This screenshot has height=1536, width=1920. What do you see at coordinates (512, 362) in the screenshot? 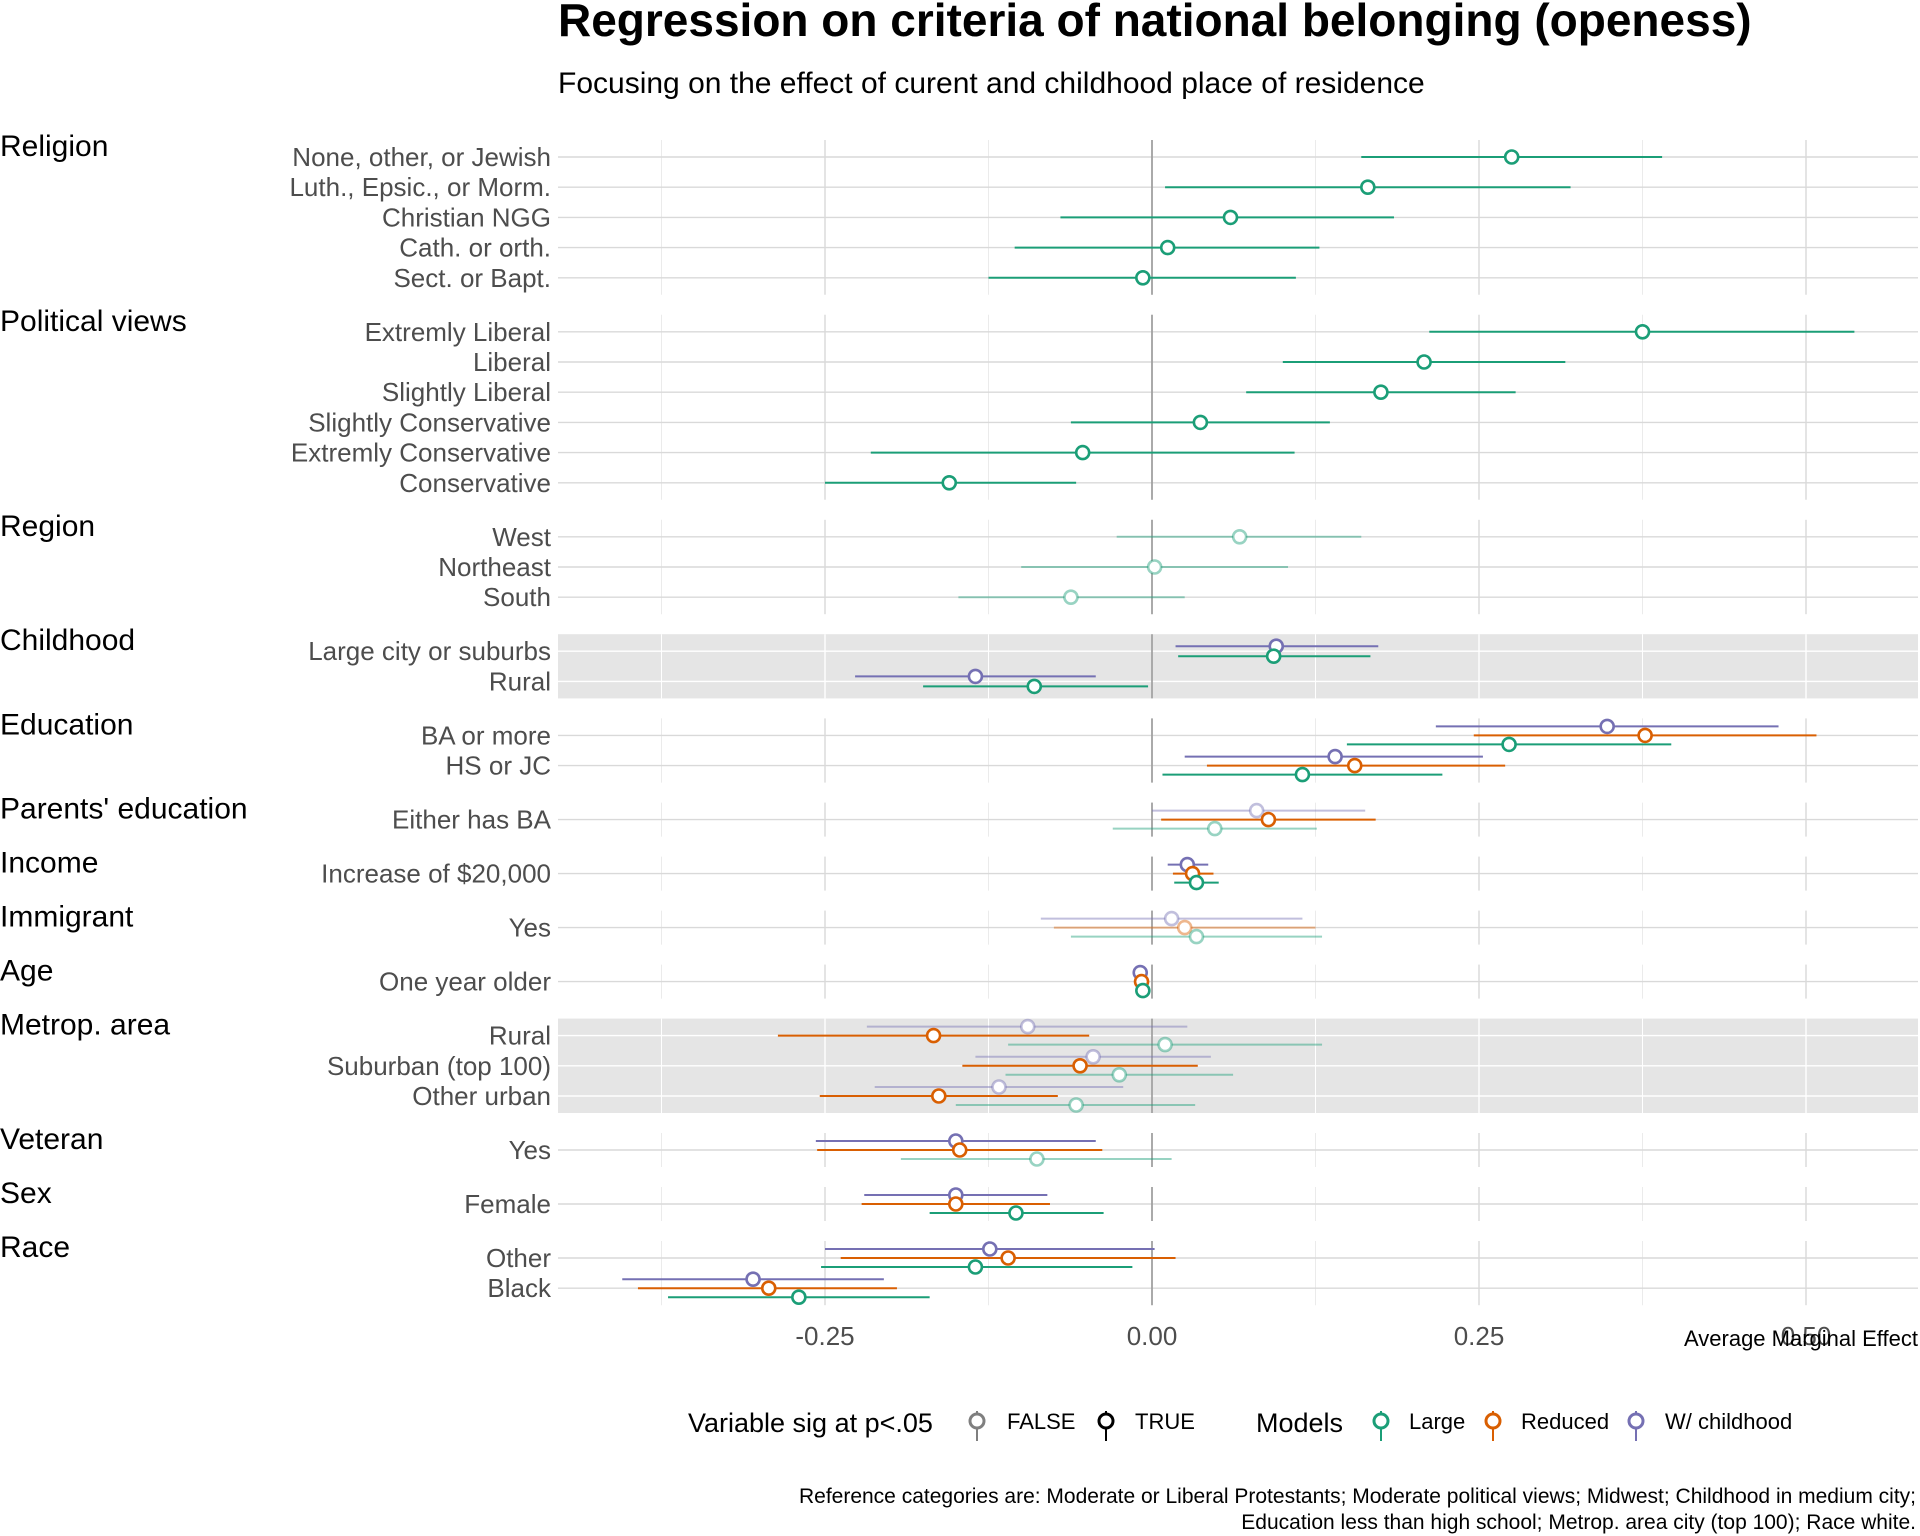
I see `category-label: Liberal` at bounding box center [512, 362].